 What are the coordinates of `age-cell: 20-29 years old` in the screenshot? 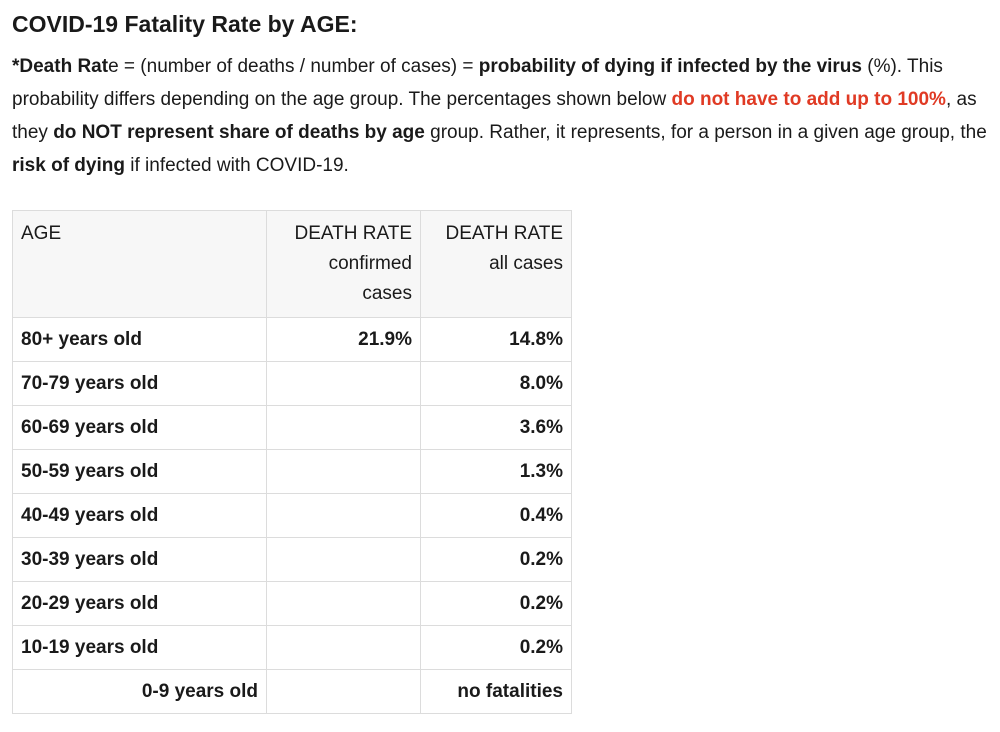 It's located at (139, 603).